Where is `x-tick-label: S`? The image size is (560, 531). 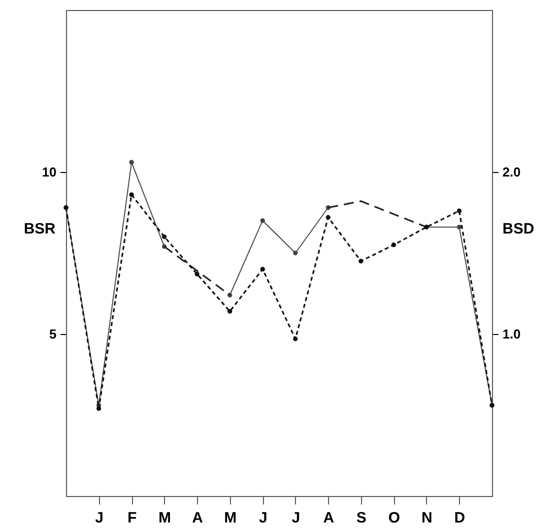
x-tick-label: S is located at coordinates (361, 518).